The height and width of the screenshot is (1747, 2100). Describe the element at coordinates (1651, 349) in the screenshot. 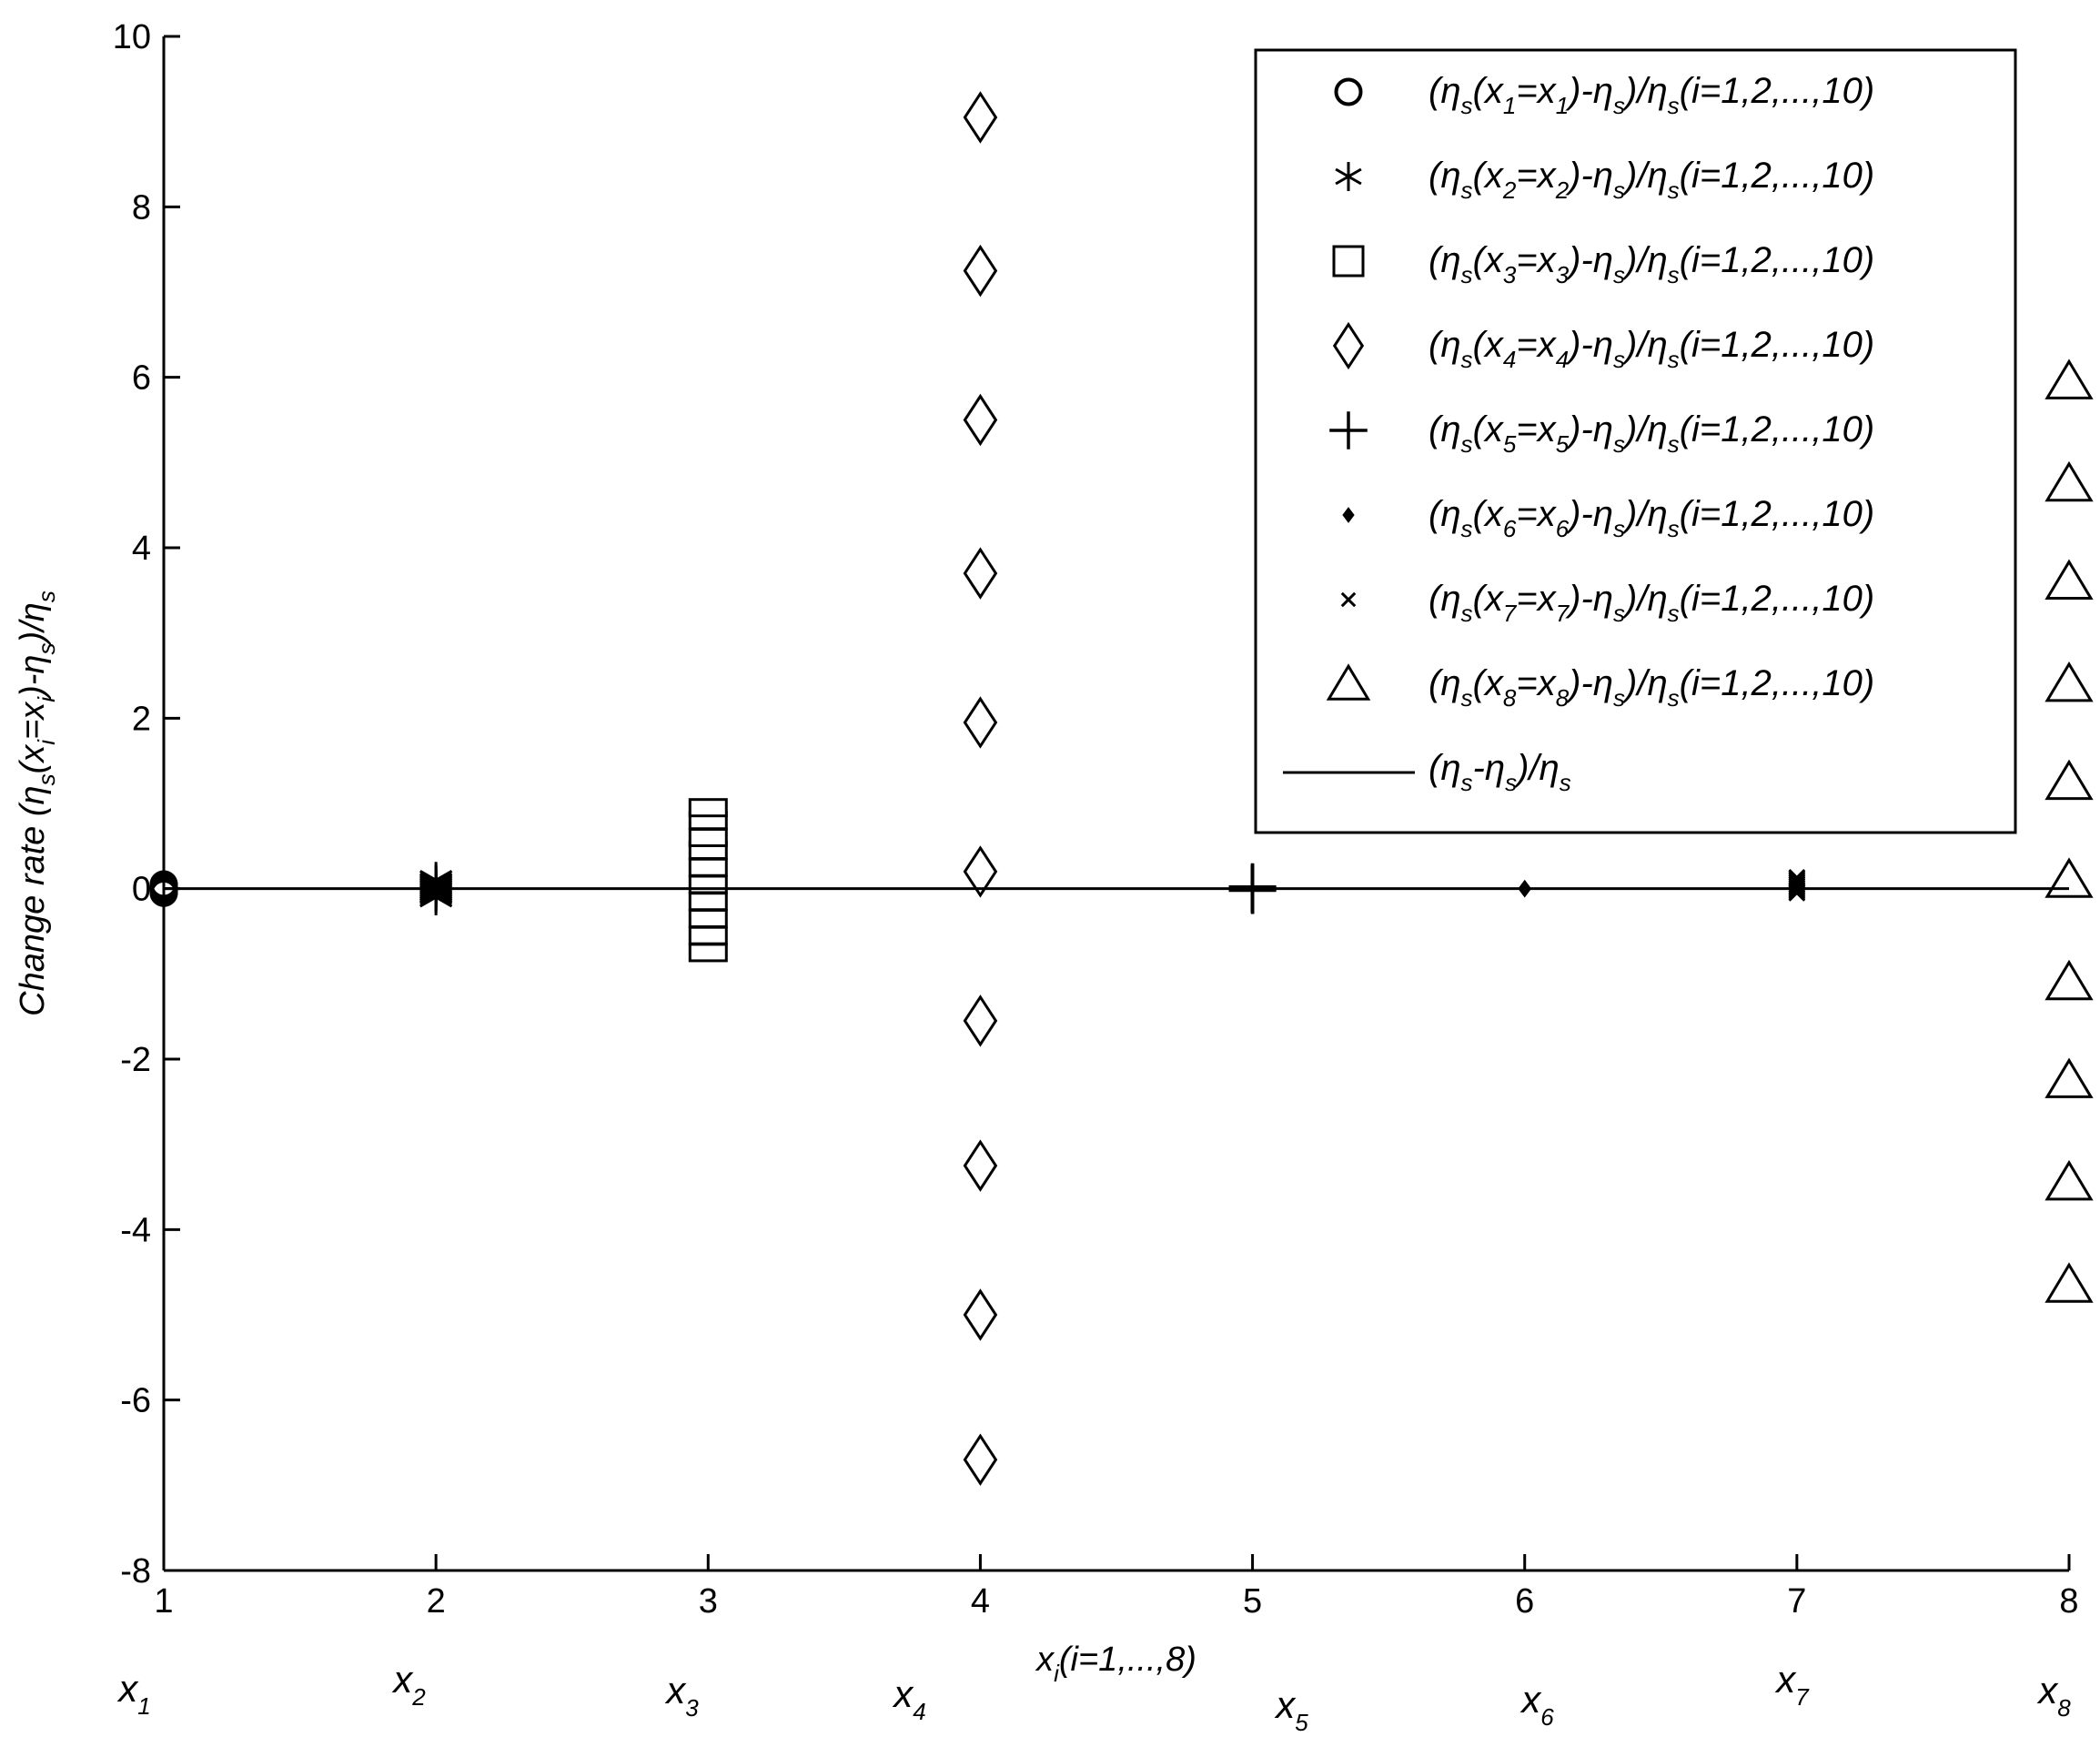

I see `legend-label: (ηs(x4=x4)-ηs)/ηs(i=1,2,...,10)` at that location.